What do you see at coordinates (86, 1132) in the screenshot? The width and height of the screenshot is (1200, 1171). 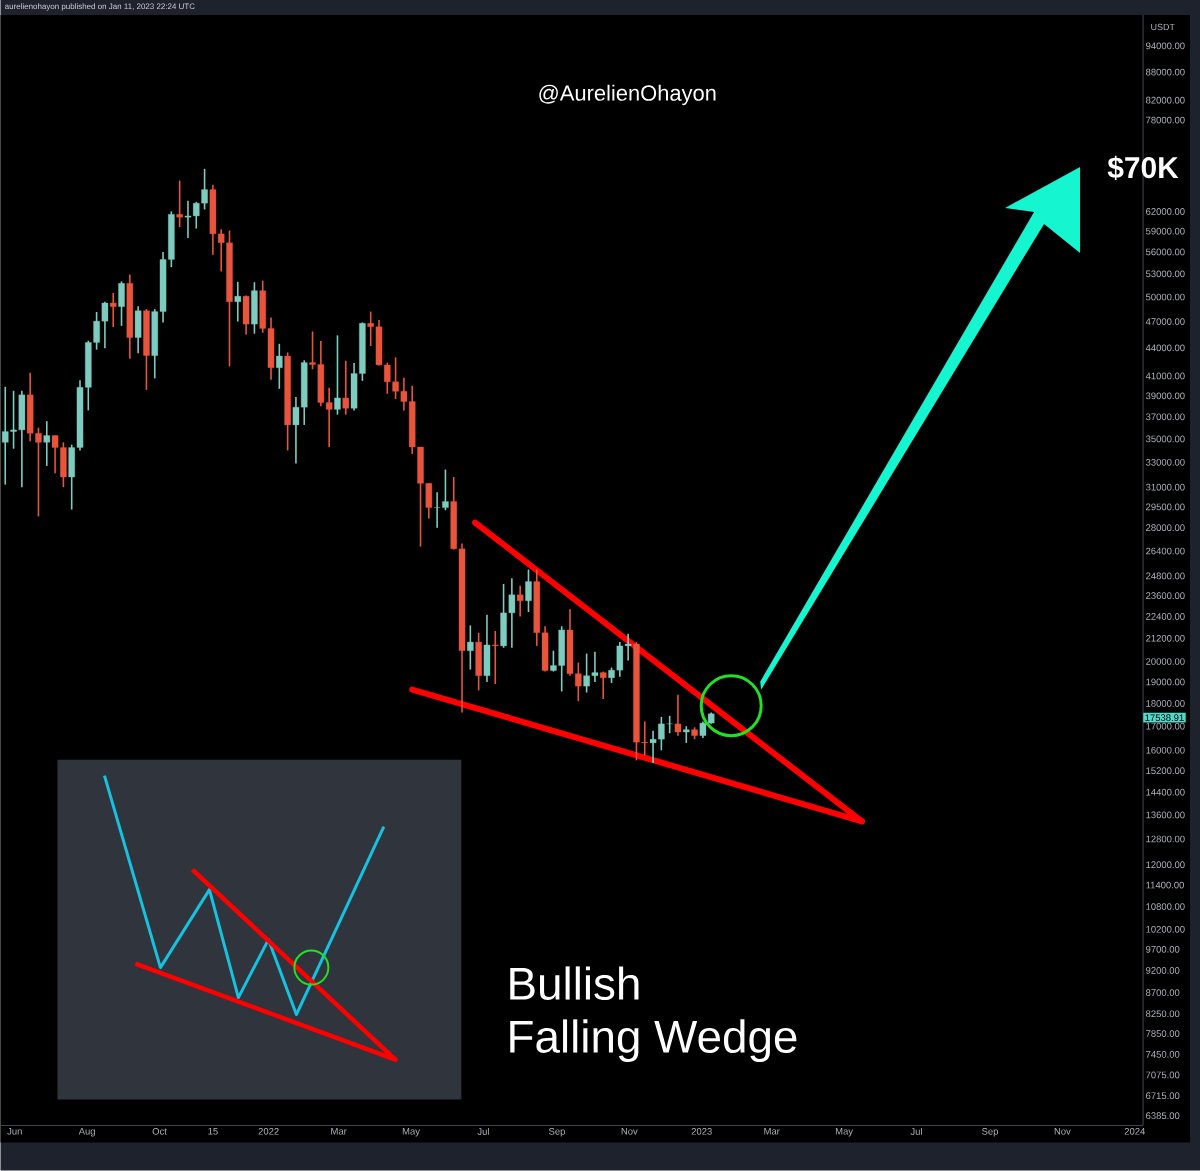 I see `x-tick-label: Aug` at bounding box center [86, 1132].